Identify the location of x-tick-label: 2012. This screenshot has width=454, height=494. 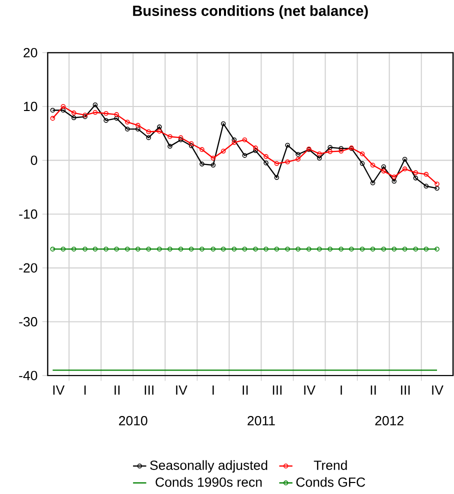
(389, 421).